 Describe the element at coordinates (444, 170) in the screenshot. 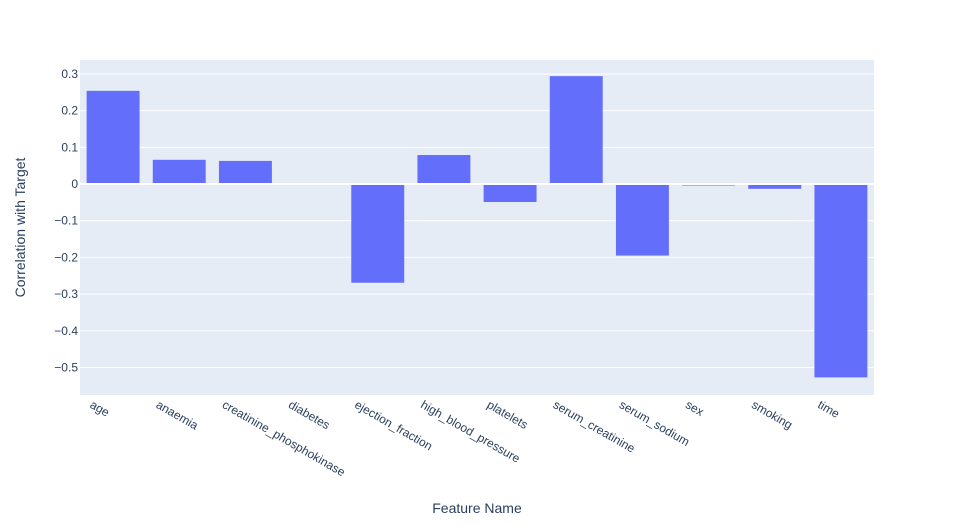

I see `bar-high_blood_pressure` at that location.